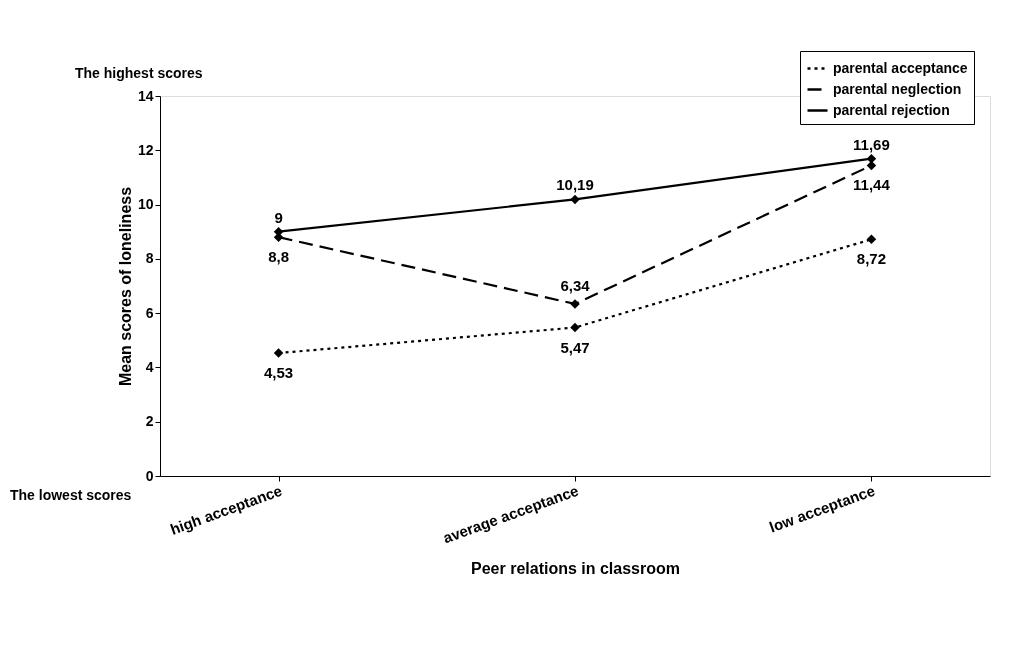 The height and width of the screenshot is (654, 1017). What do you see at coordinates (575, 347) in the screenshot?
I see `data-label: 5,47` at bounding box center [575, 347].